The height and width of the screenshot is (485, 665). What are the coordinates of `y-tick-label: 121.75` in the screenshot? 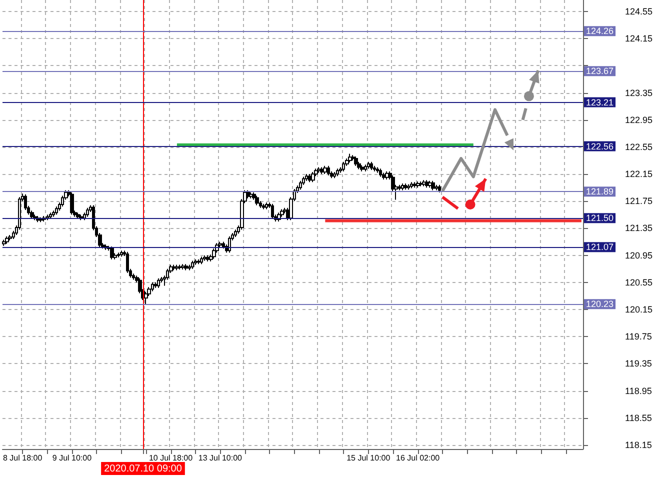 It's located at (639, 201).